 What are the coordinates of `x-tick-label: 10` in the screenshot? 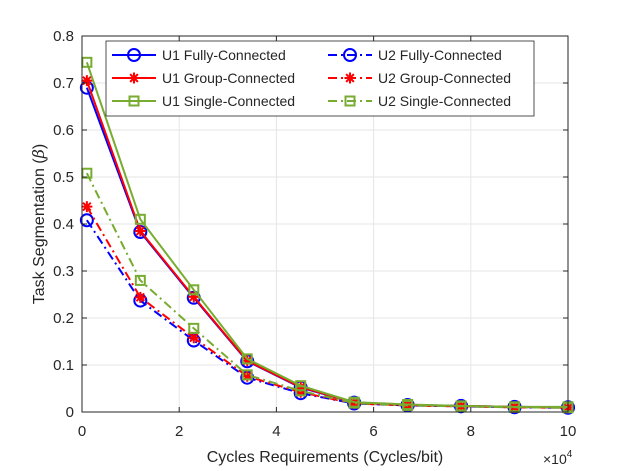 It's located at (568, 431).